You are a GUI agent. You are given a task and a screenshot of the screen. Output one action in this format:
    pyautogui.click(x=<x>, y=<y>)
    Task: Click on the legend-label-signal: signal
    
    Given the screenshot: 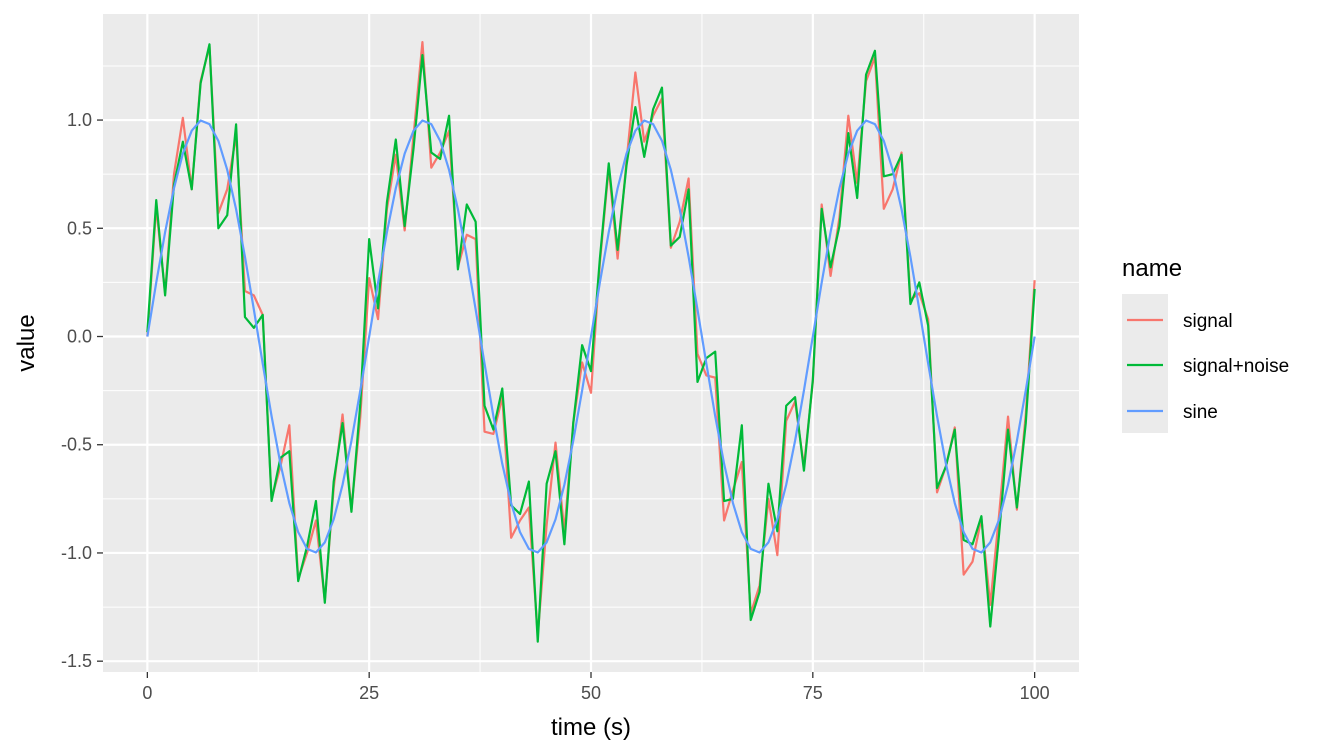 What is the action you would take?
    pyautogui.click(x=1208, y=321)
    